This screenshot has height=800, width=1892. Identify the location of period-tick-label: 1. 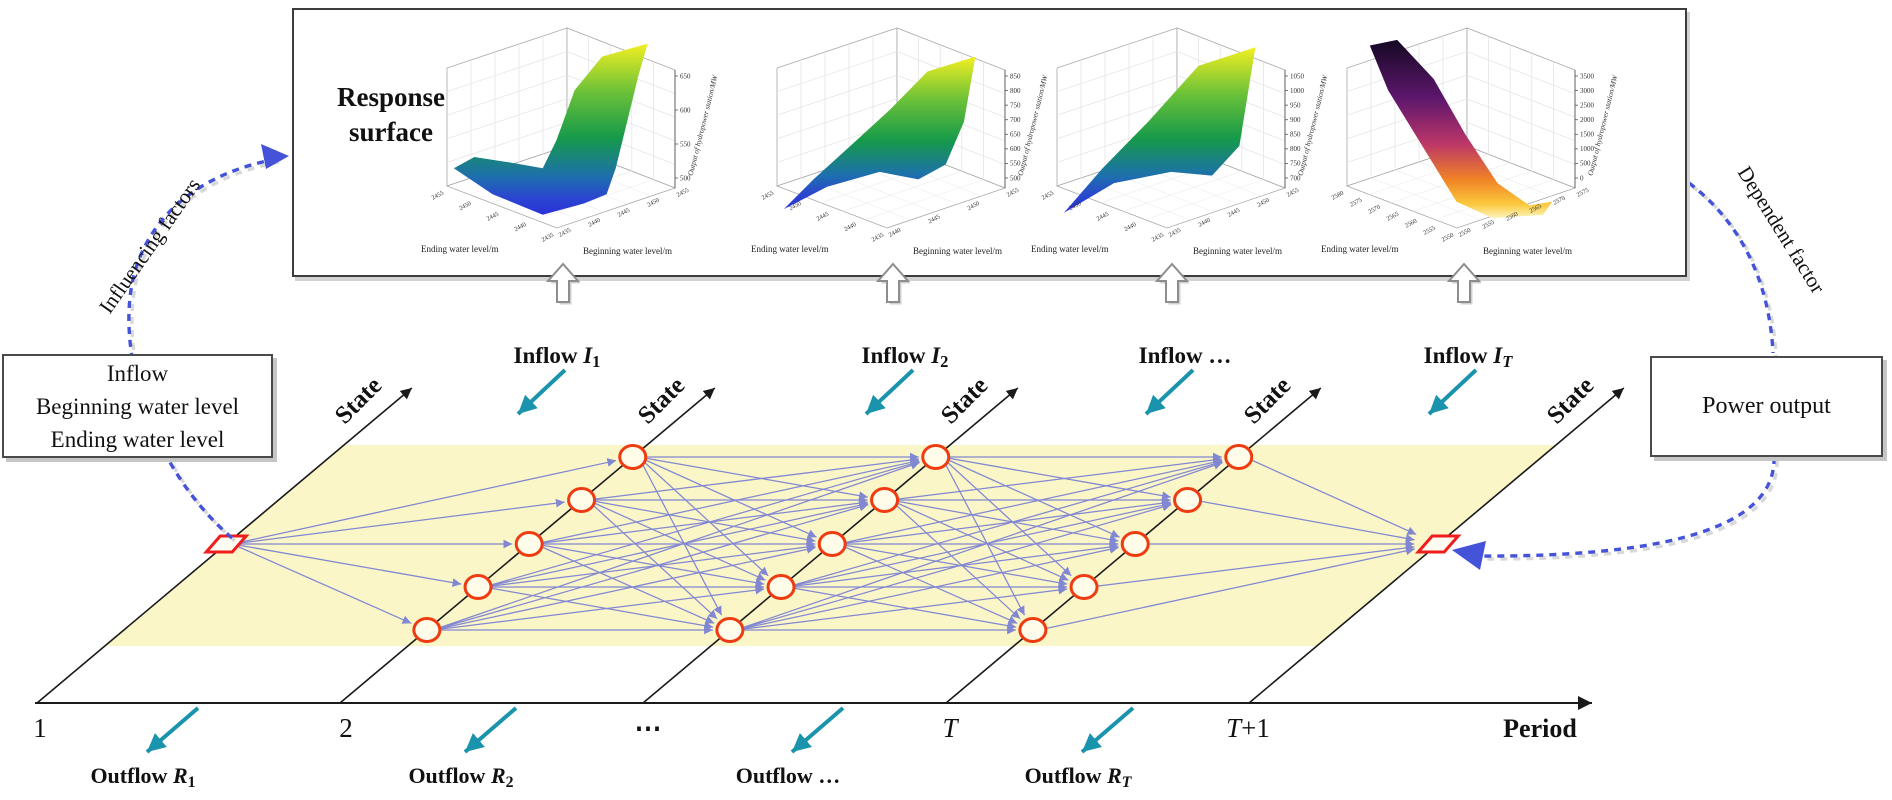
(40, 728).